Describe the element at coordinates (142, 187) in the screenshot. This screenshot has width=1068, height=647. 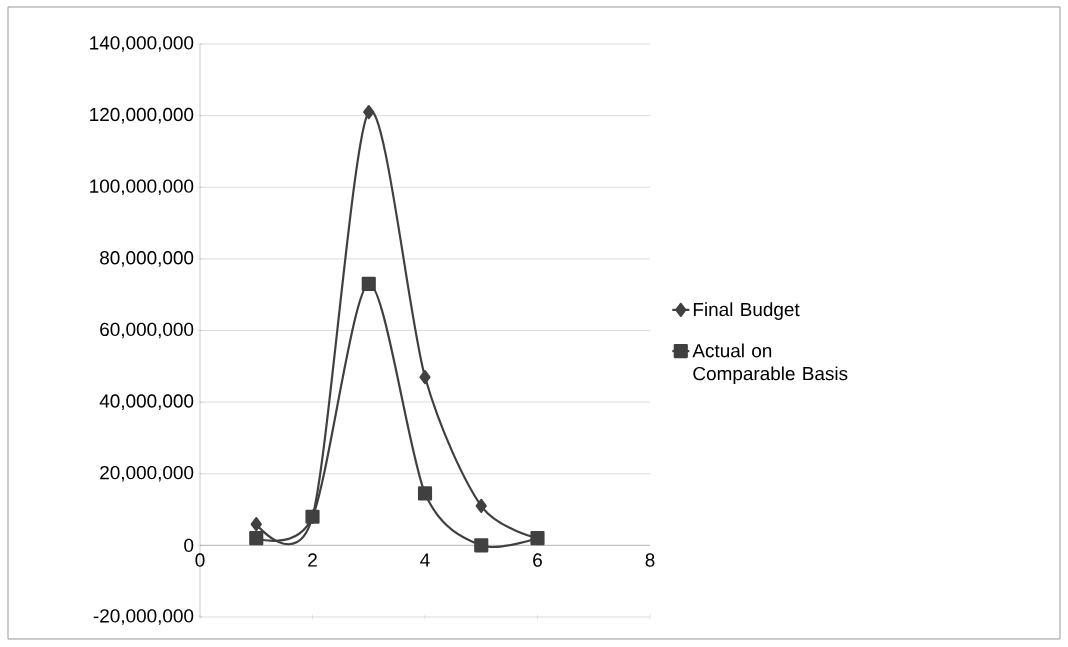
I see `y-tick-label: 100,000,000` at that location.